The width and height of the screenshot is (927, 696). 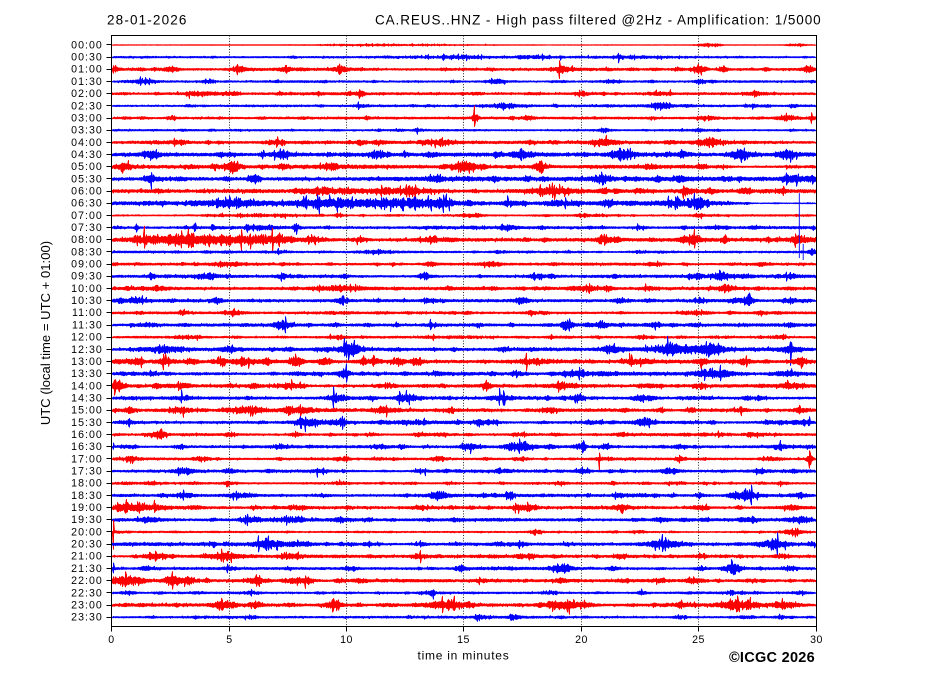 I want to click on svg-text: 18:30, so click(x=87, y=496).